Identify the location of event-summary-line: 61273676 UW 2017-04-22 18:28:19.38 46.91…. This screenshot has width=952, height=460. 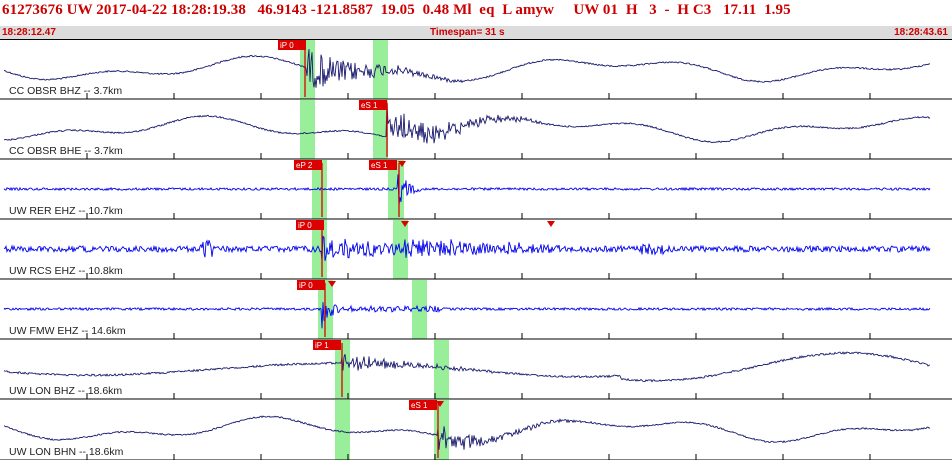
(396, 10).